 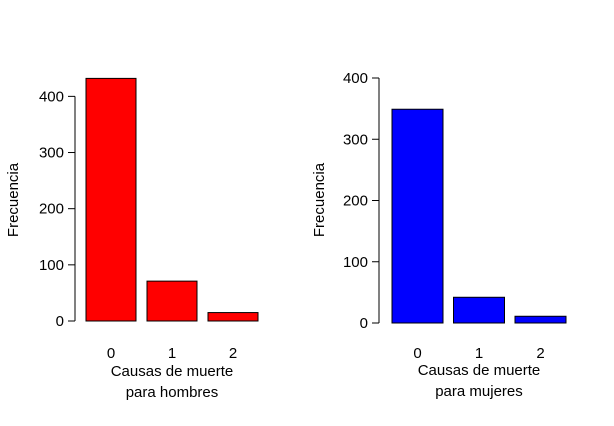 I want to click on x-axis-label-line2-women: para mujeres, so click(x=479, y=391).